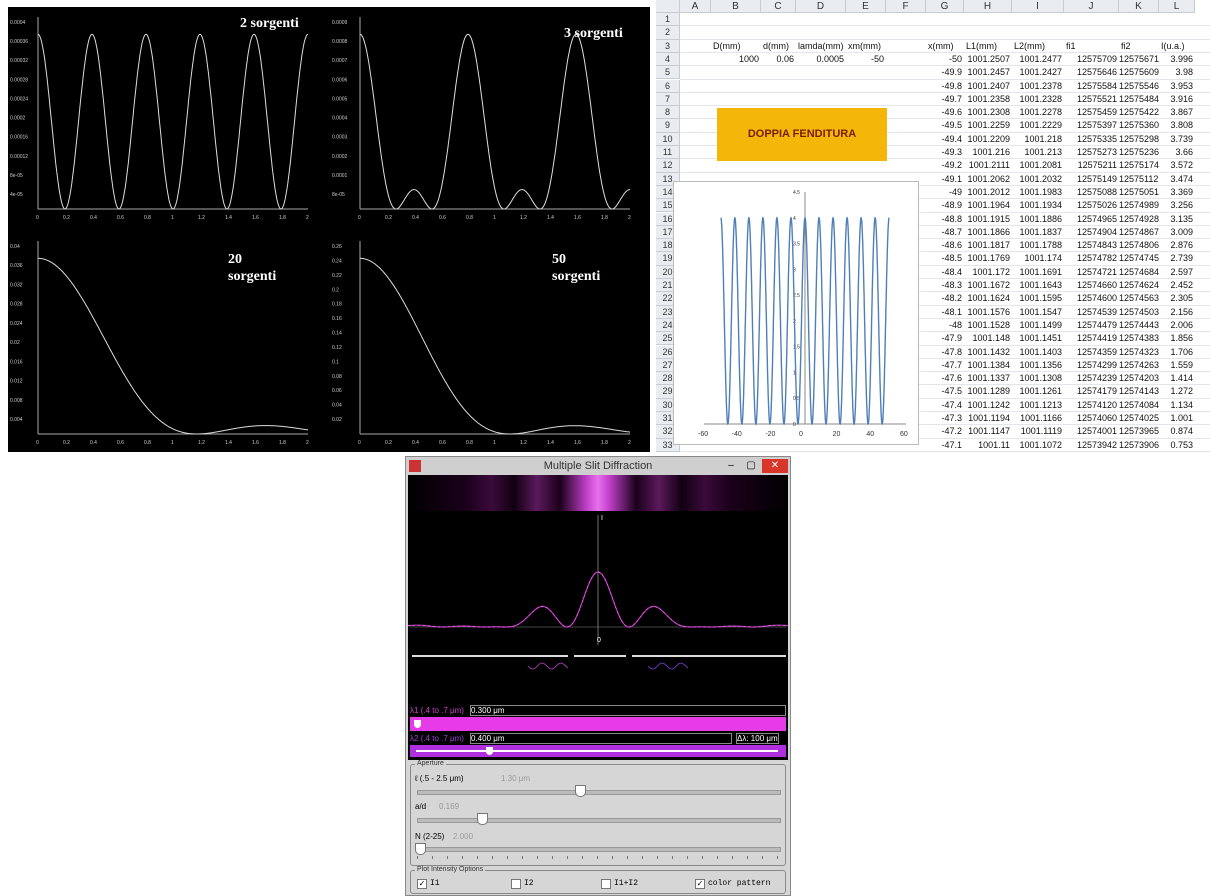 This screenshot has width=1210, height=896. I want to click on column-header: E, so click(866, 6).